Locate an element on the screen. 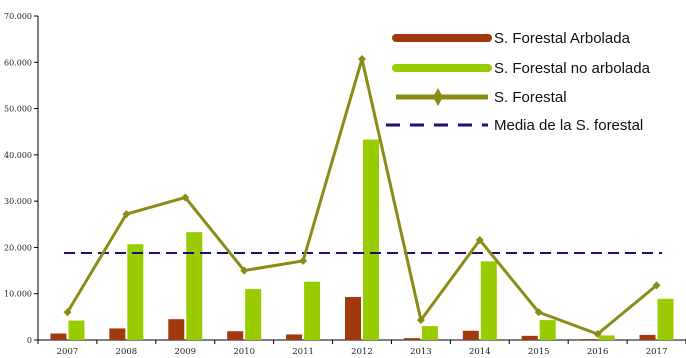 The image size is (686, 358). x-tick-label: 2009 is located at coordinates (185, 352).